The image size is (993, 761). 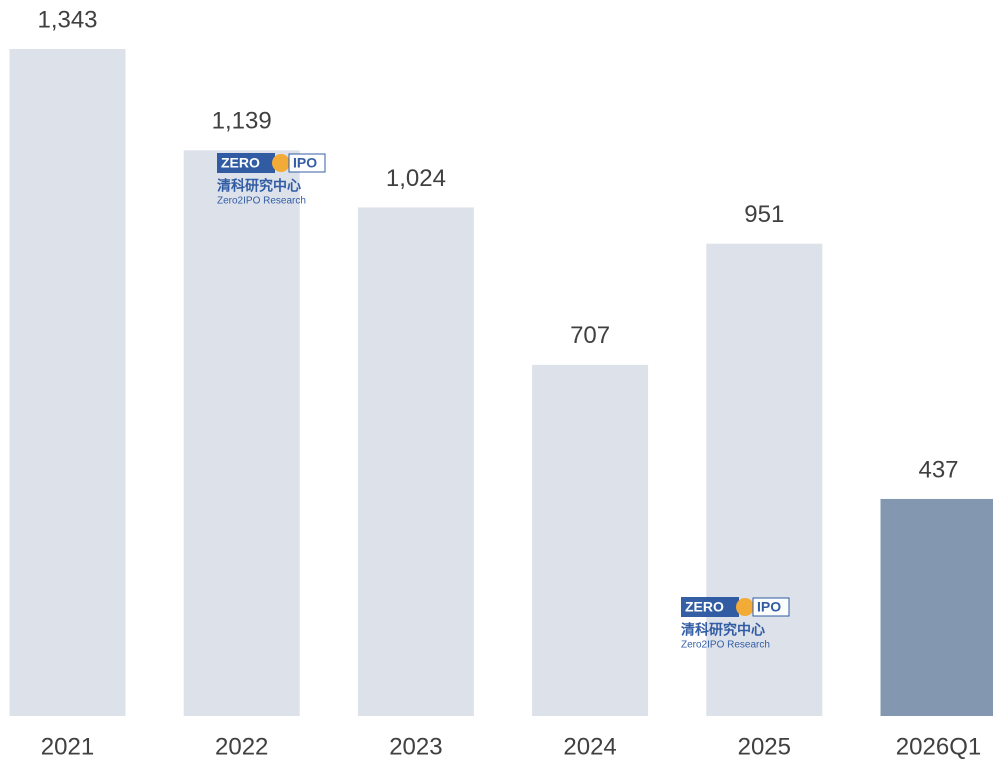 What do you see at coordinates (590, 335) in the screenshot?
I see `value-label: 707` at bounding box center [590, 335].